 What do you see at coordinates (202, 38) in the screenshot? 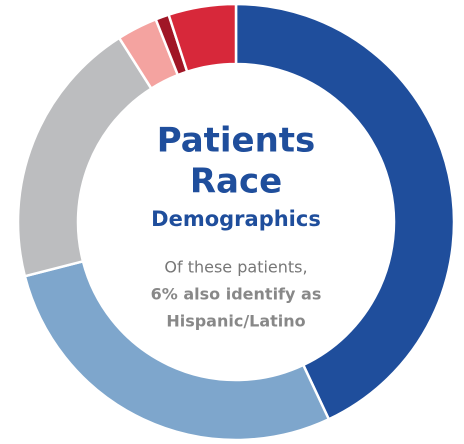
I see `slice` at bounding box center [202, 38].